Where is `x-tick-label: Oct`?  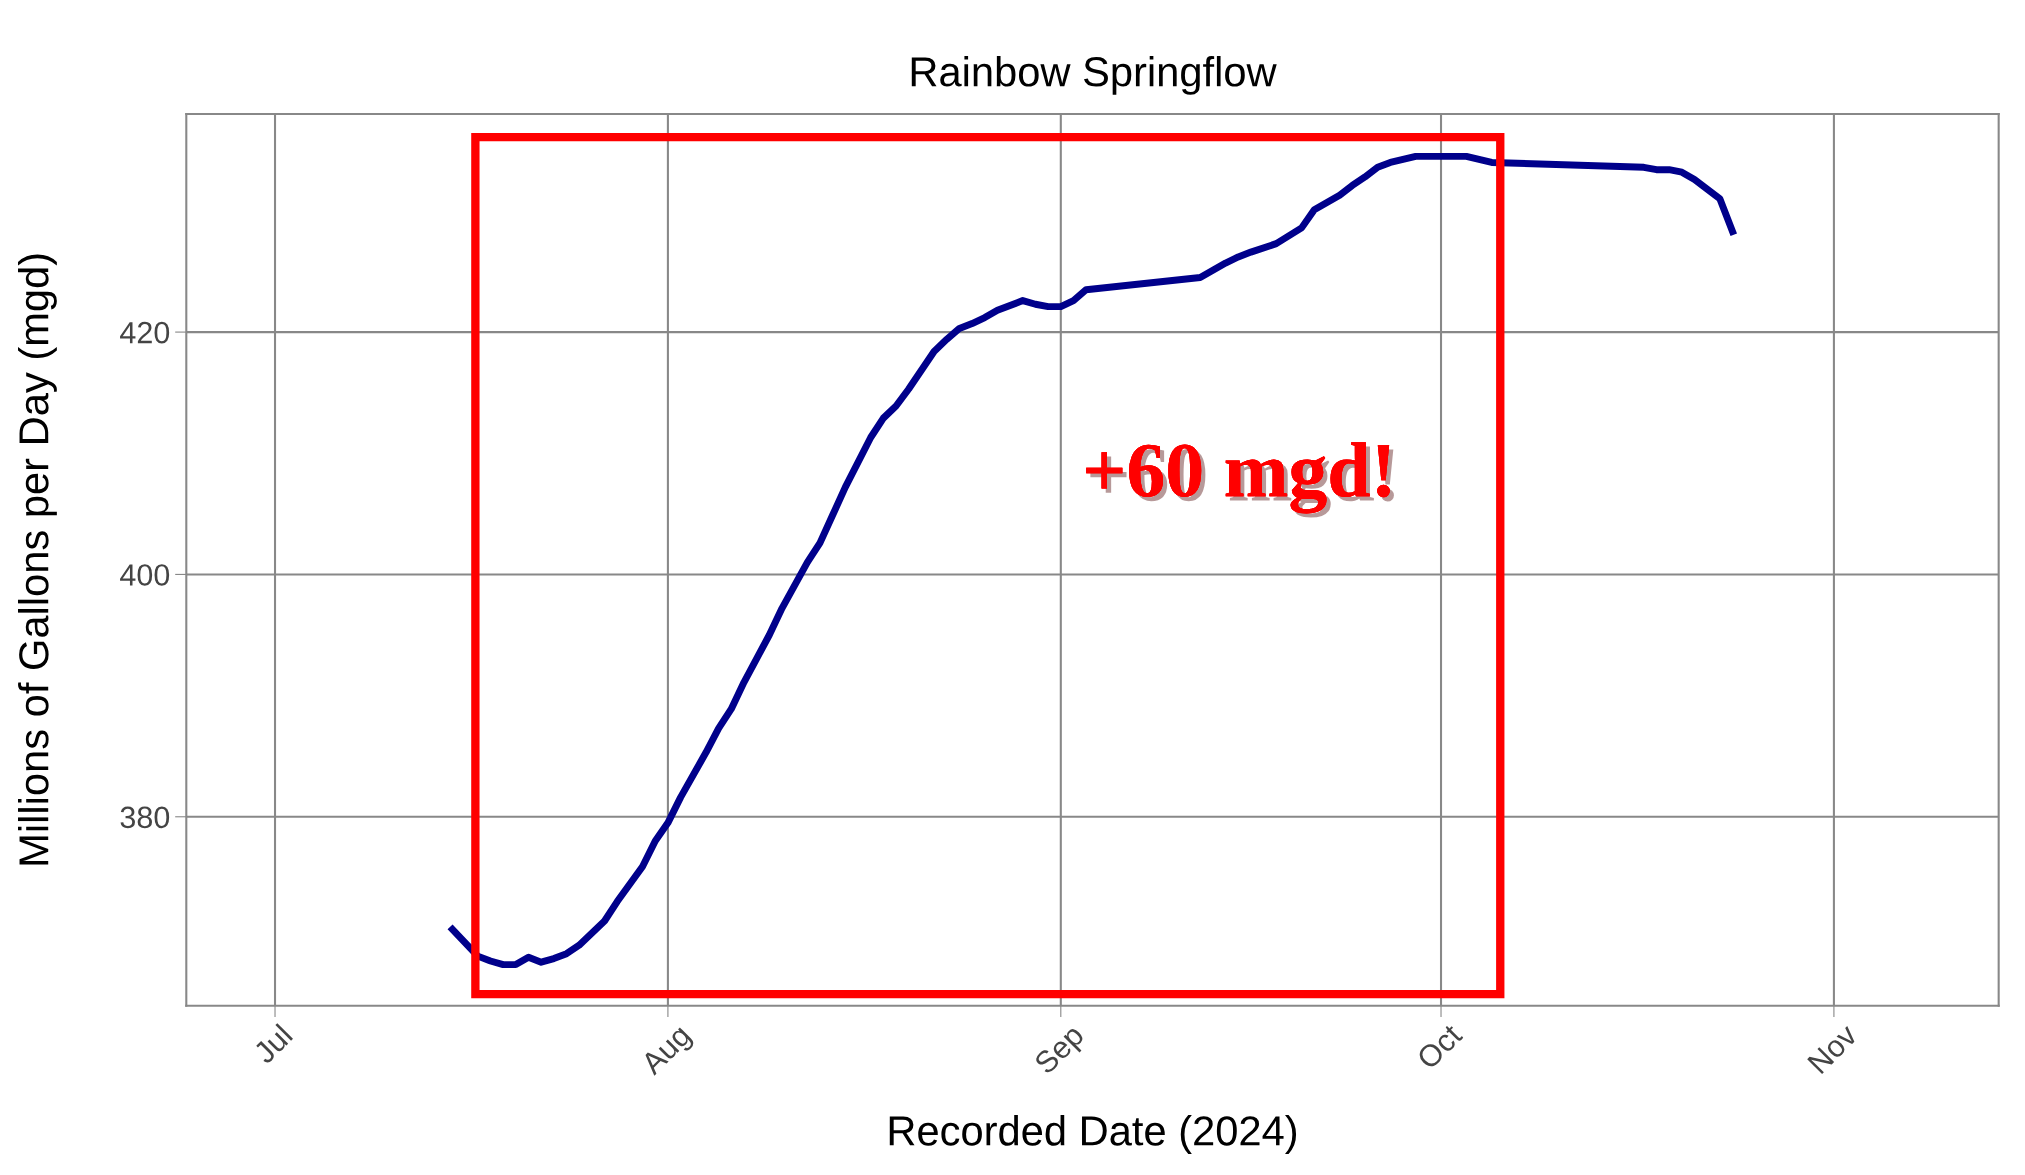 x-tick-label: Oct is located at coordinates (1439, 1046).